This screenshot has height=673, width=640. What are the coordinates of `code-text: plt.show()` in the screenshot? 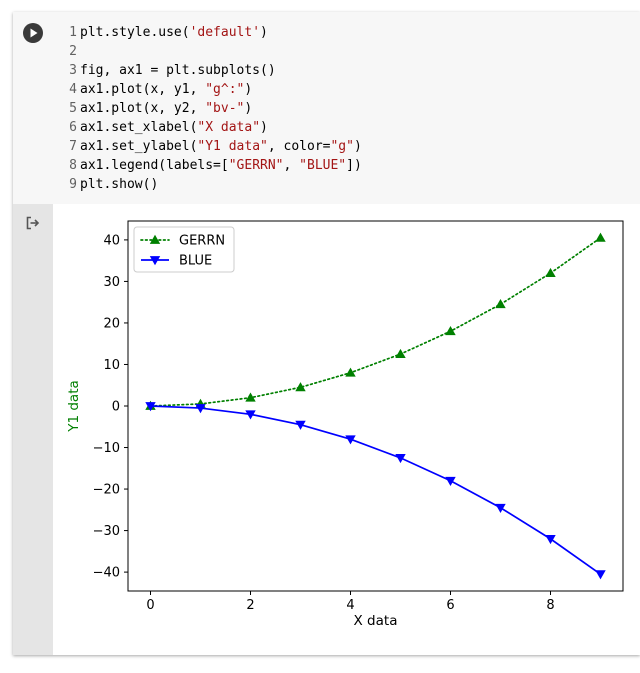 It's located at (119, 184).